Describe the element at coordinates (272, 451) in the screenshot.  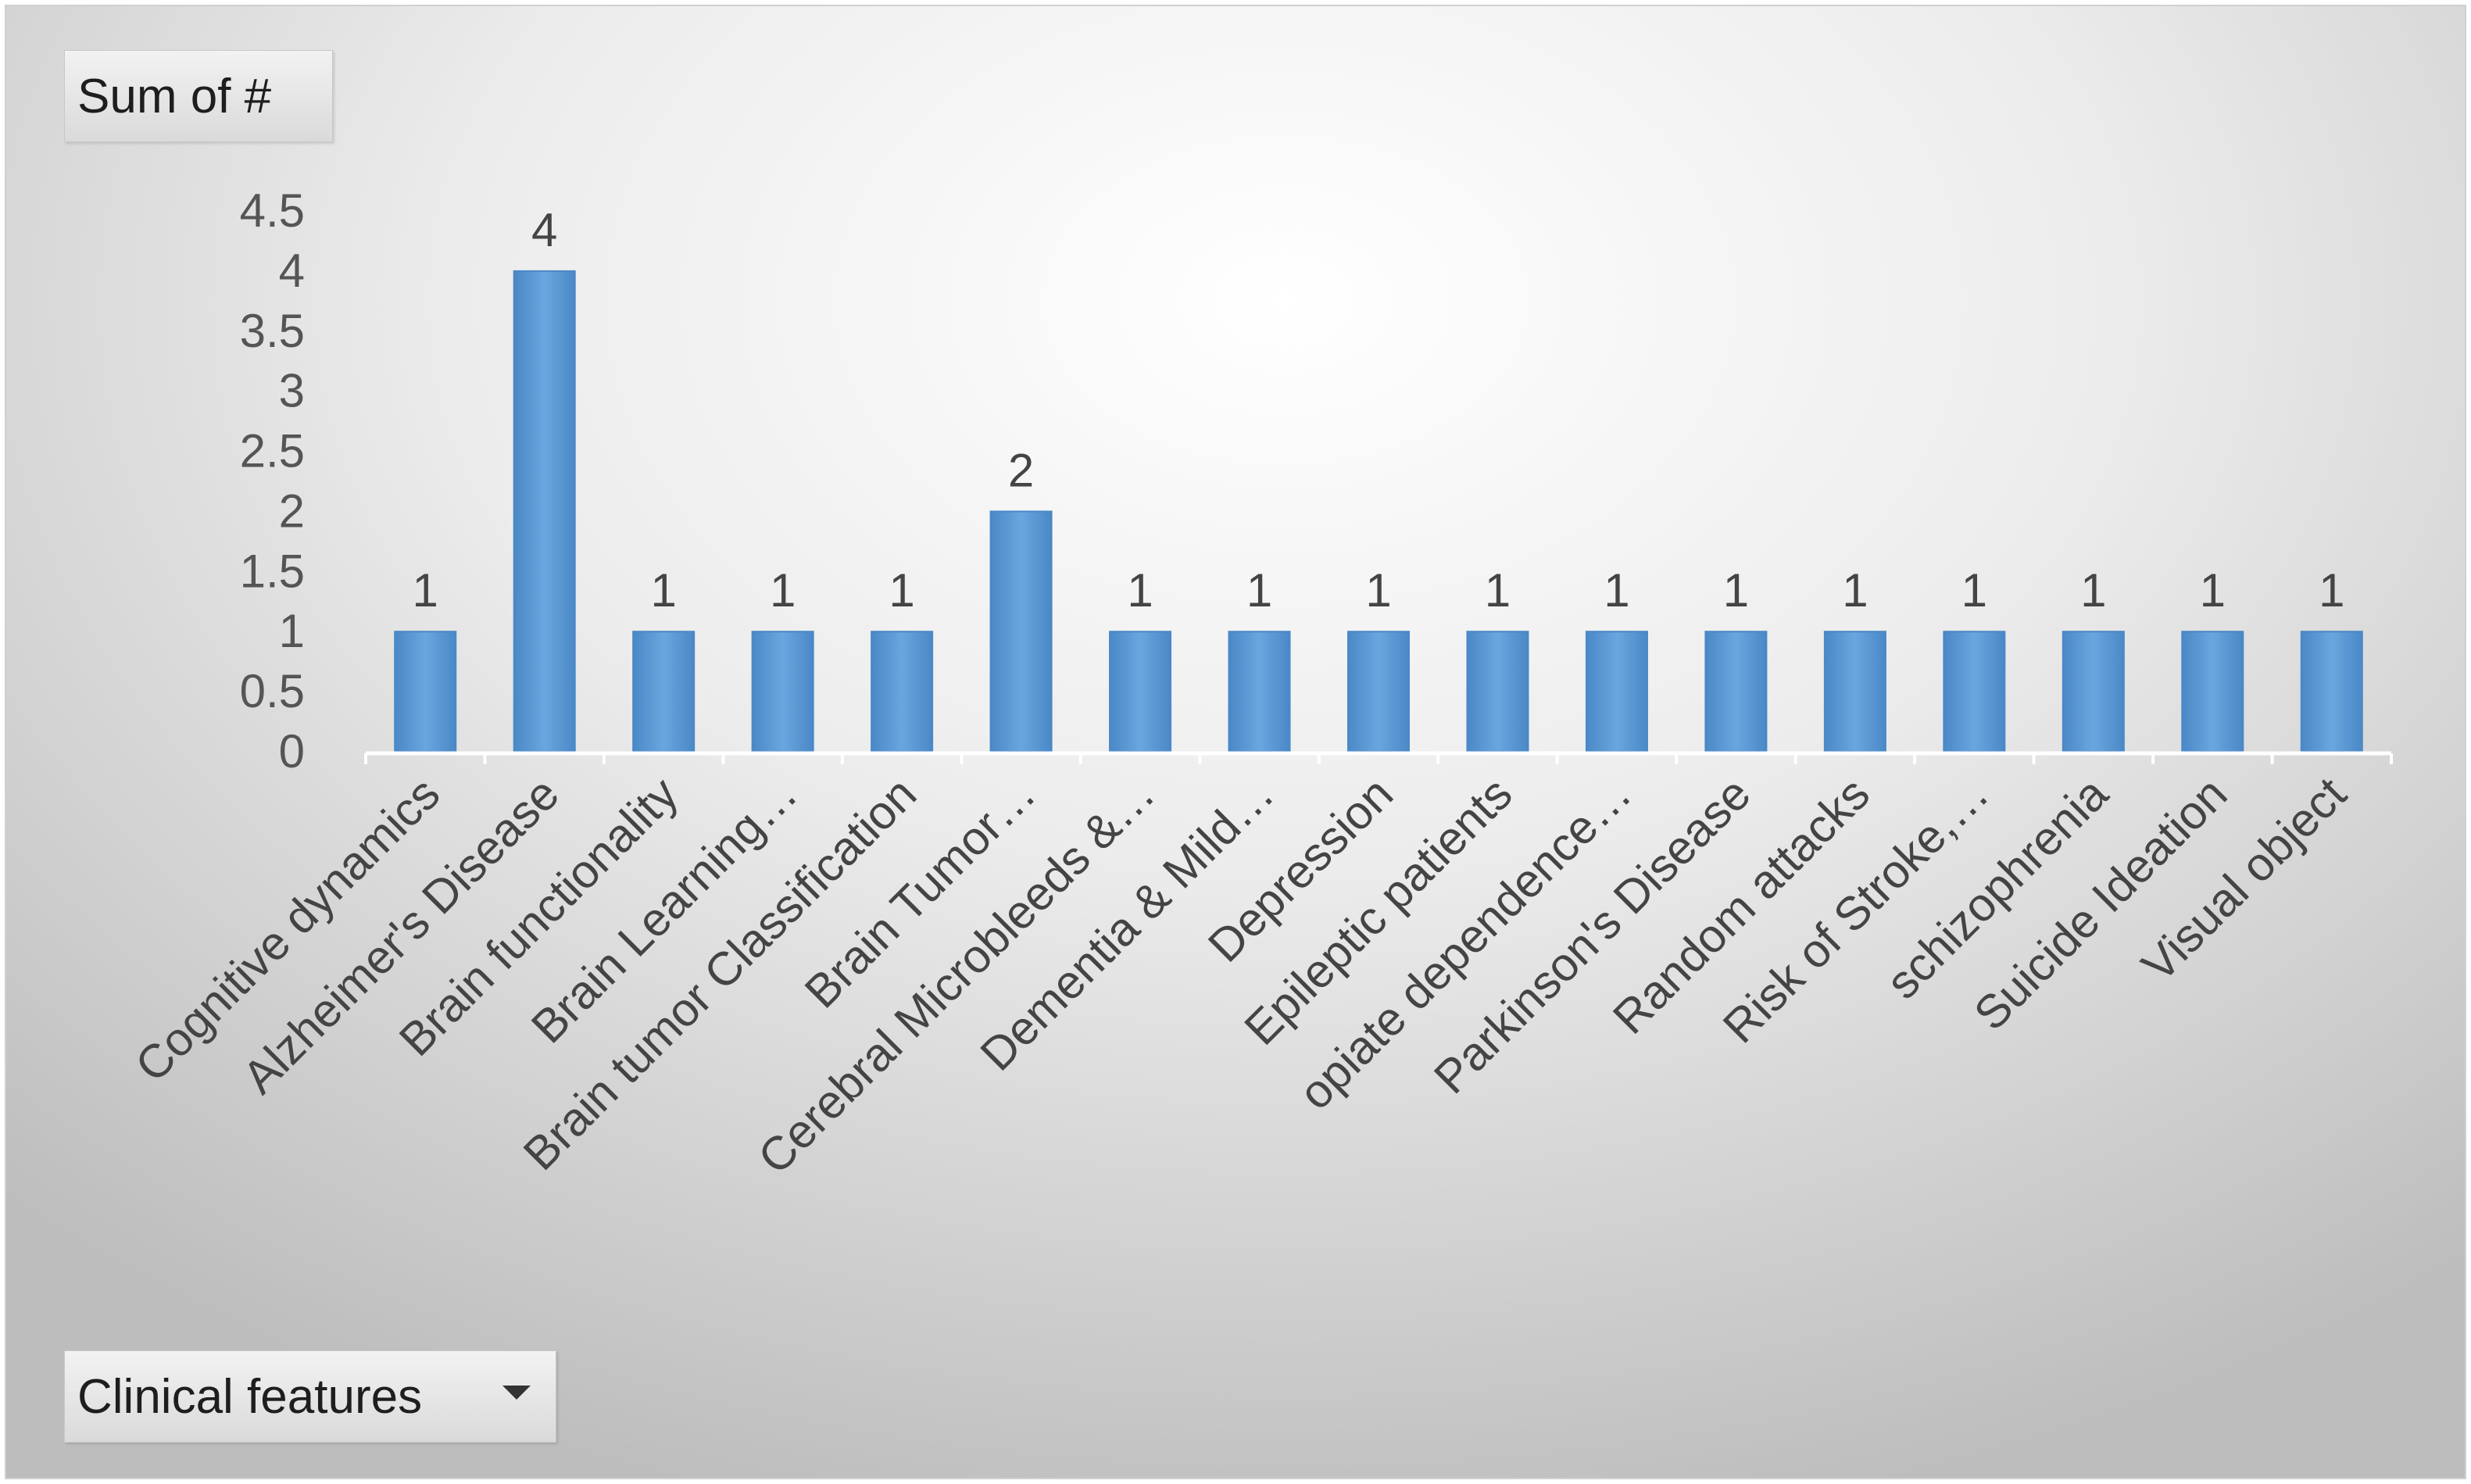
I see `y-tick-label: 2.5` at that location.